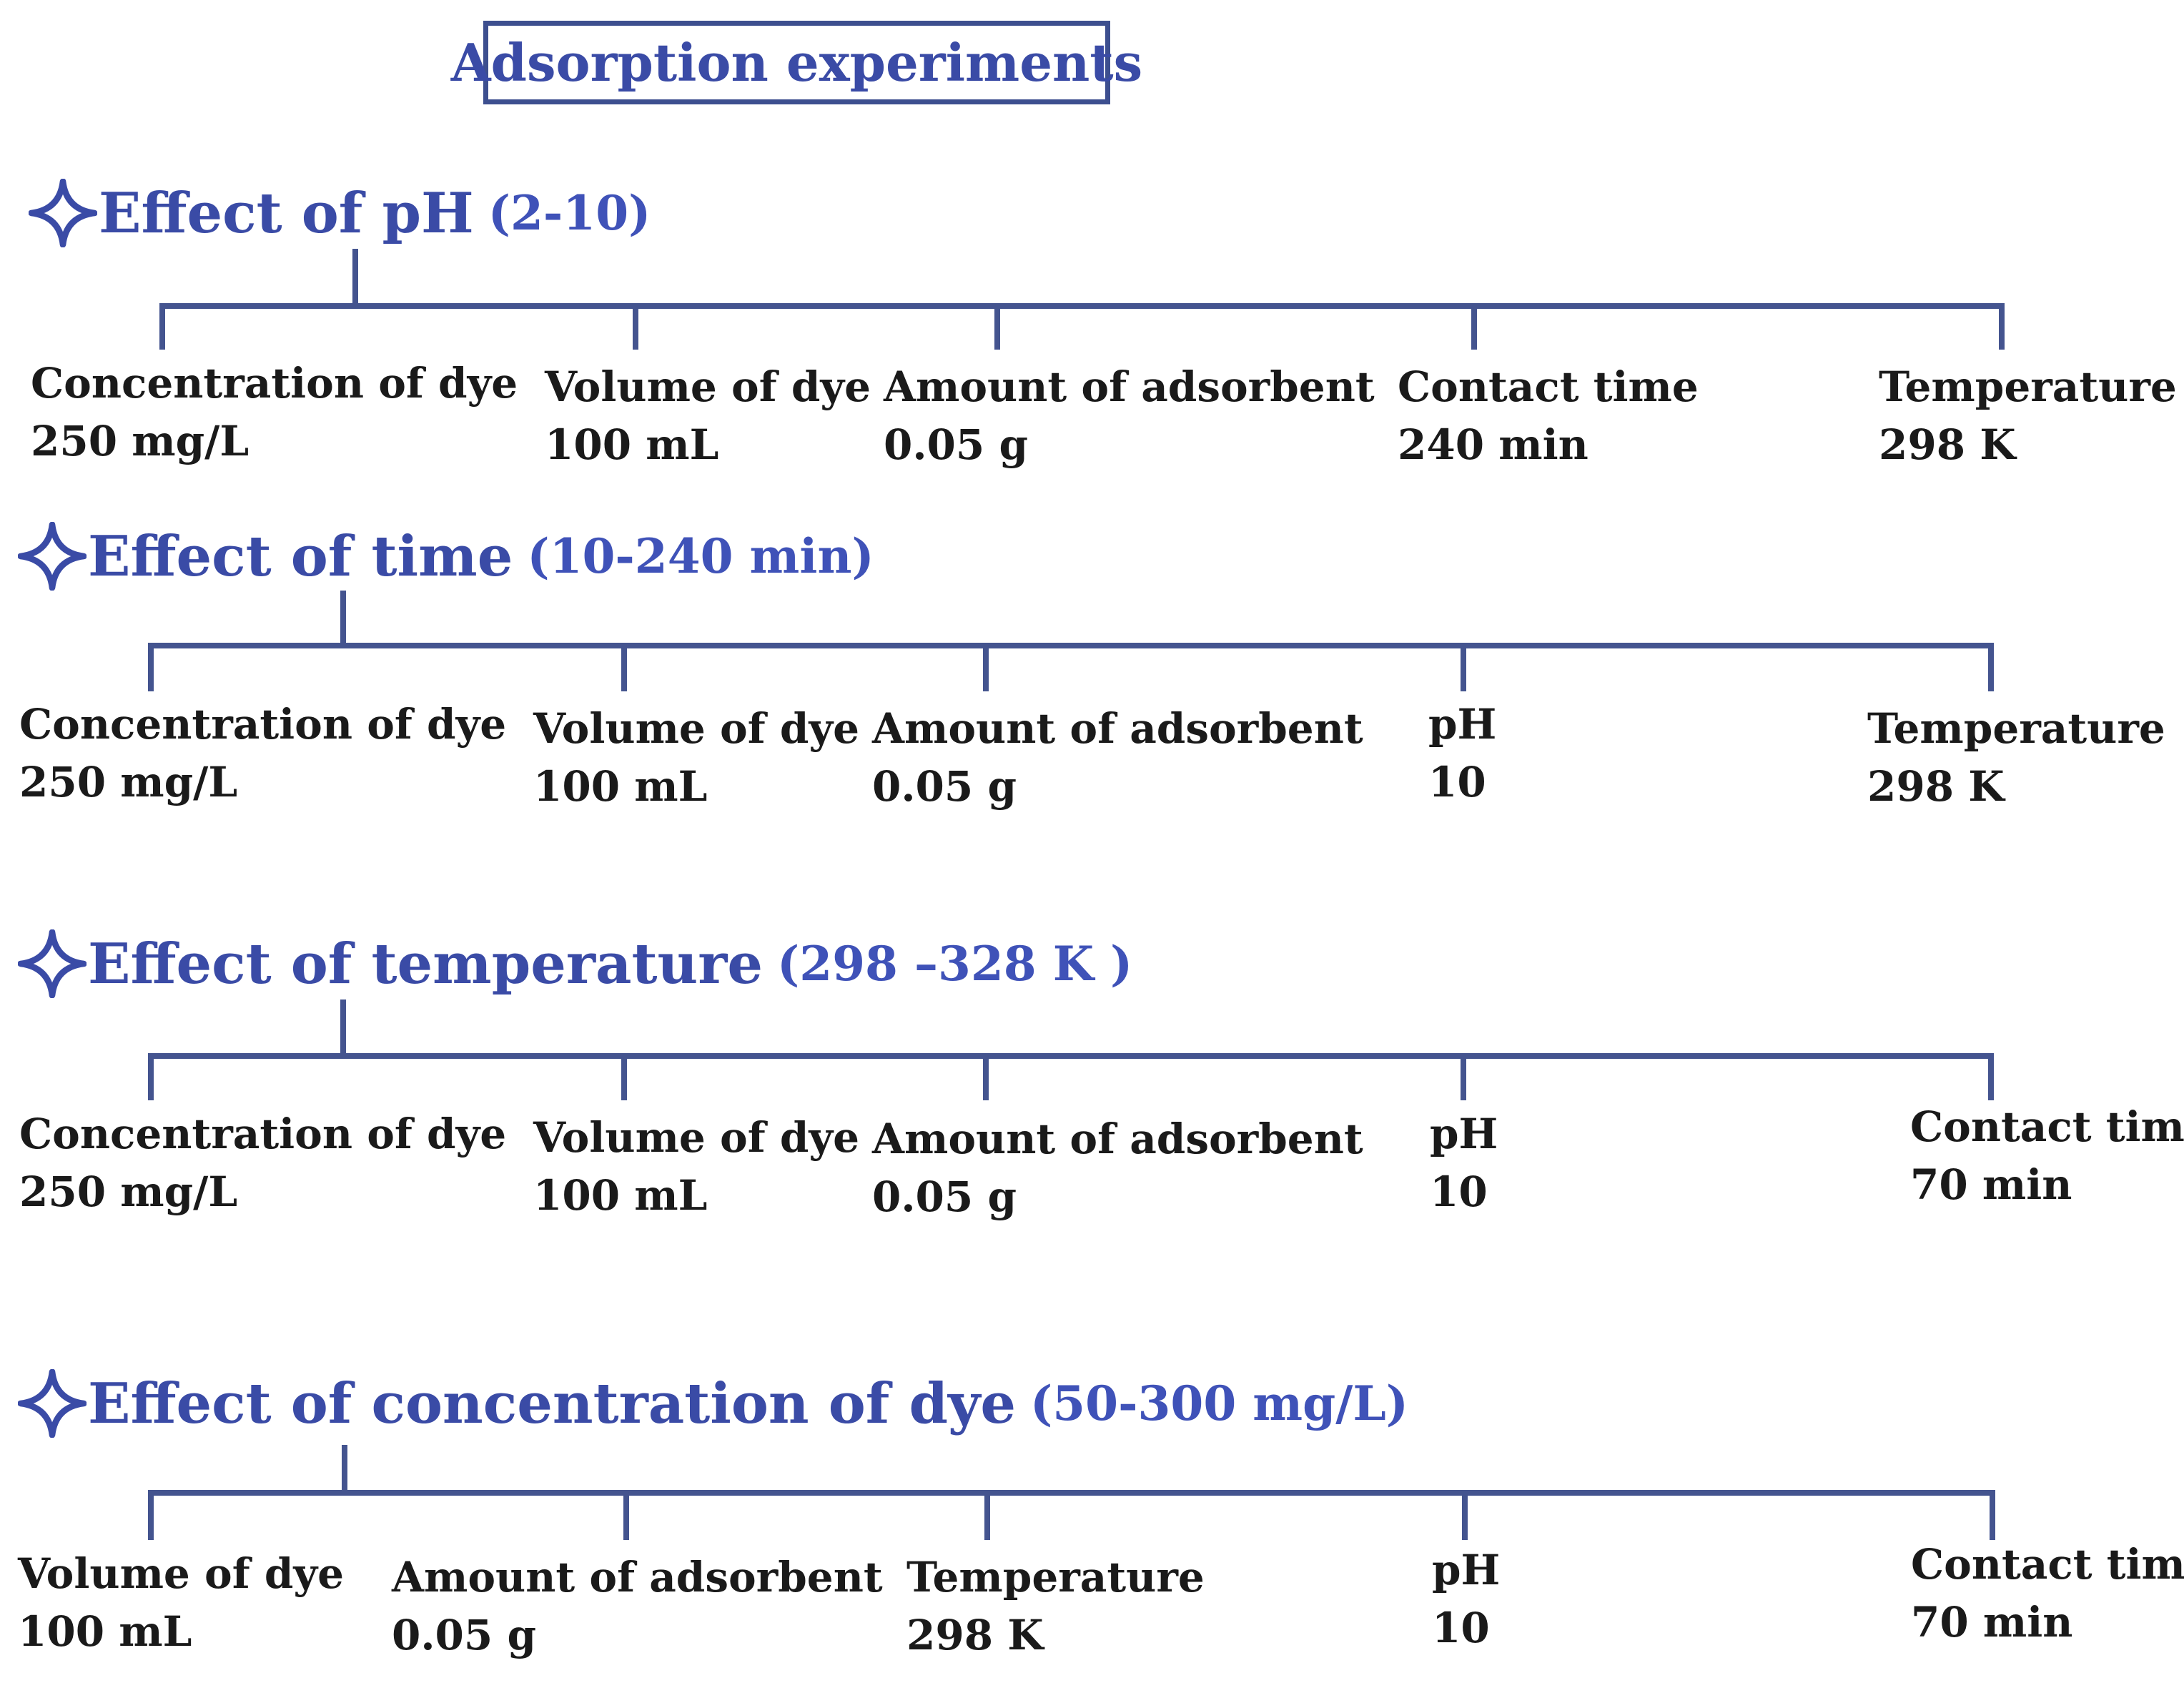 The height and width of the screenshot is (1688, 2184). I want to click on section-range: (2-10), so click(569, 213).